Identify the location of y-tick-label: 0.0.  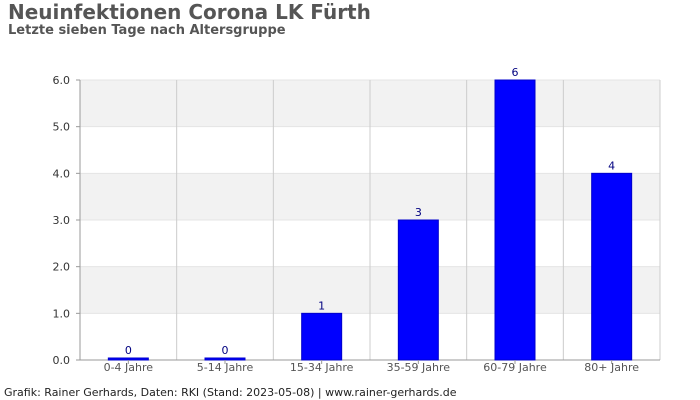
(62, 360).